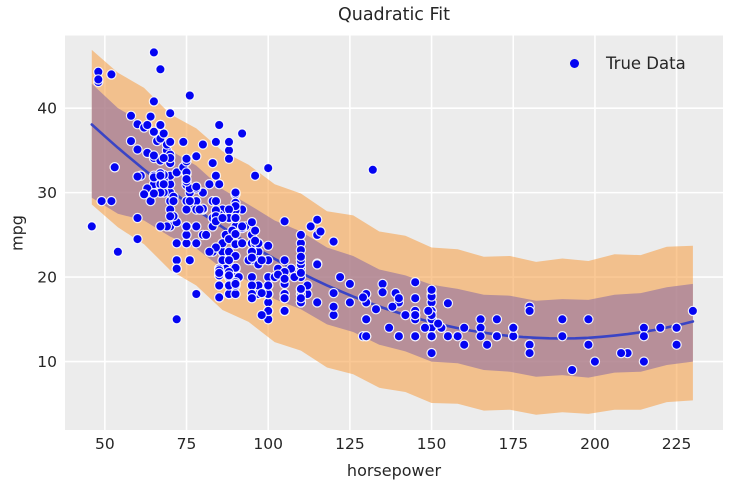 The height and width of the screenshot is (491, 731). I want to click on y-tick-label: 10, so click(47, 362).